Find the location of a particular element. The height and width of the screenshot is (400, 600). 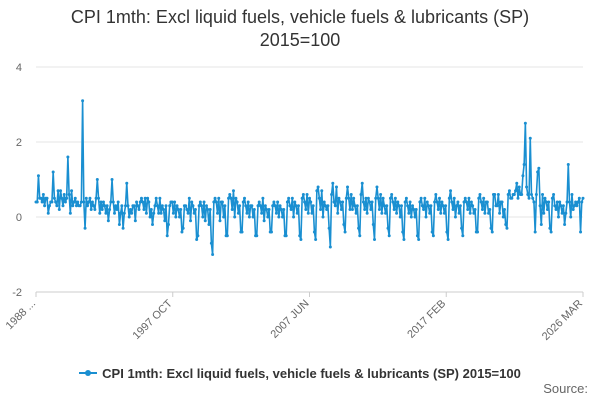

x-tick-label: 1997 OCT is located at coordinates (153, 319).